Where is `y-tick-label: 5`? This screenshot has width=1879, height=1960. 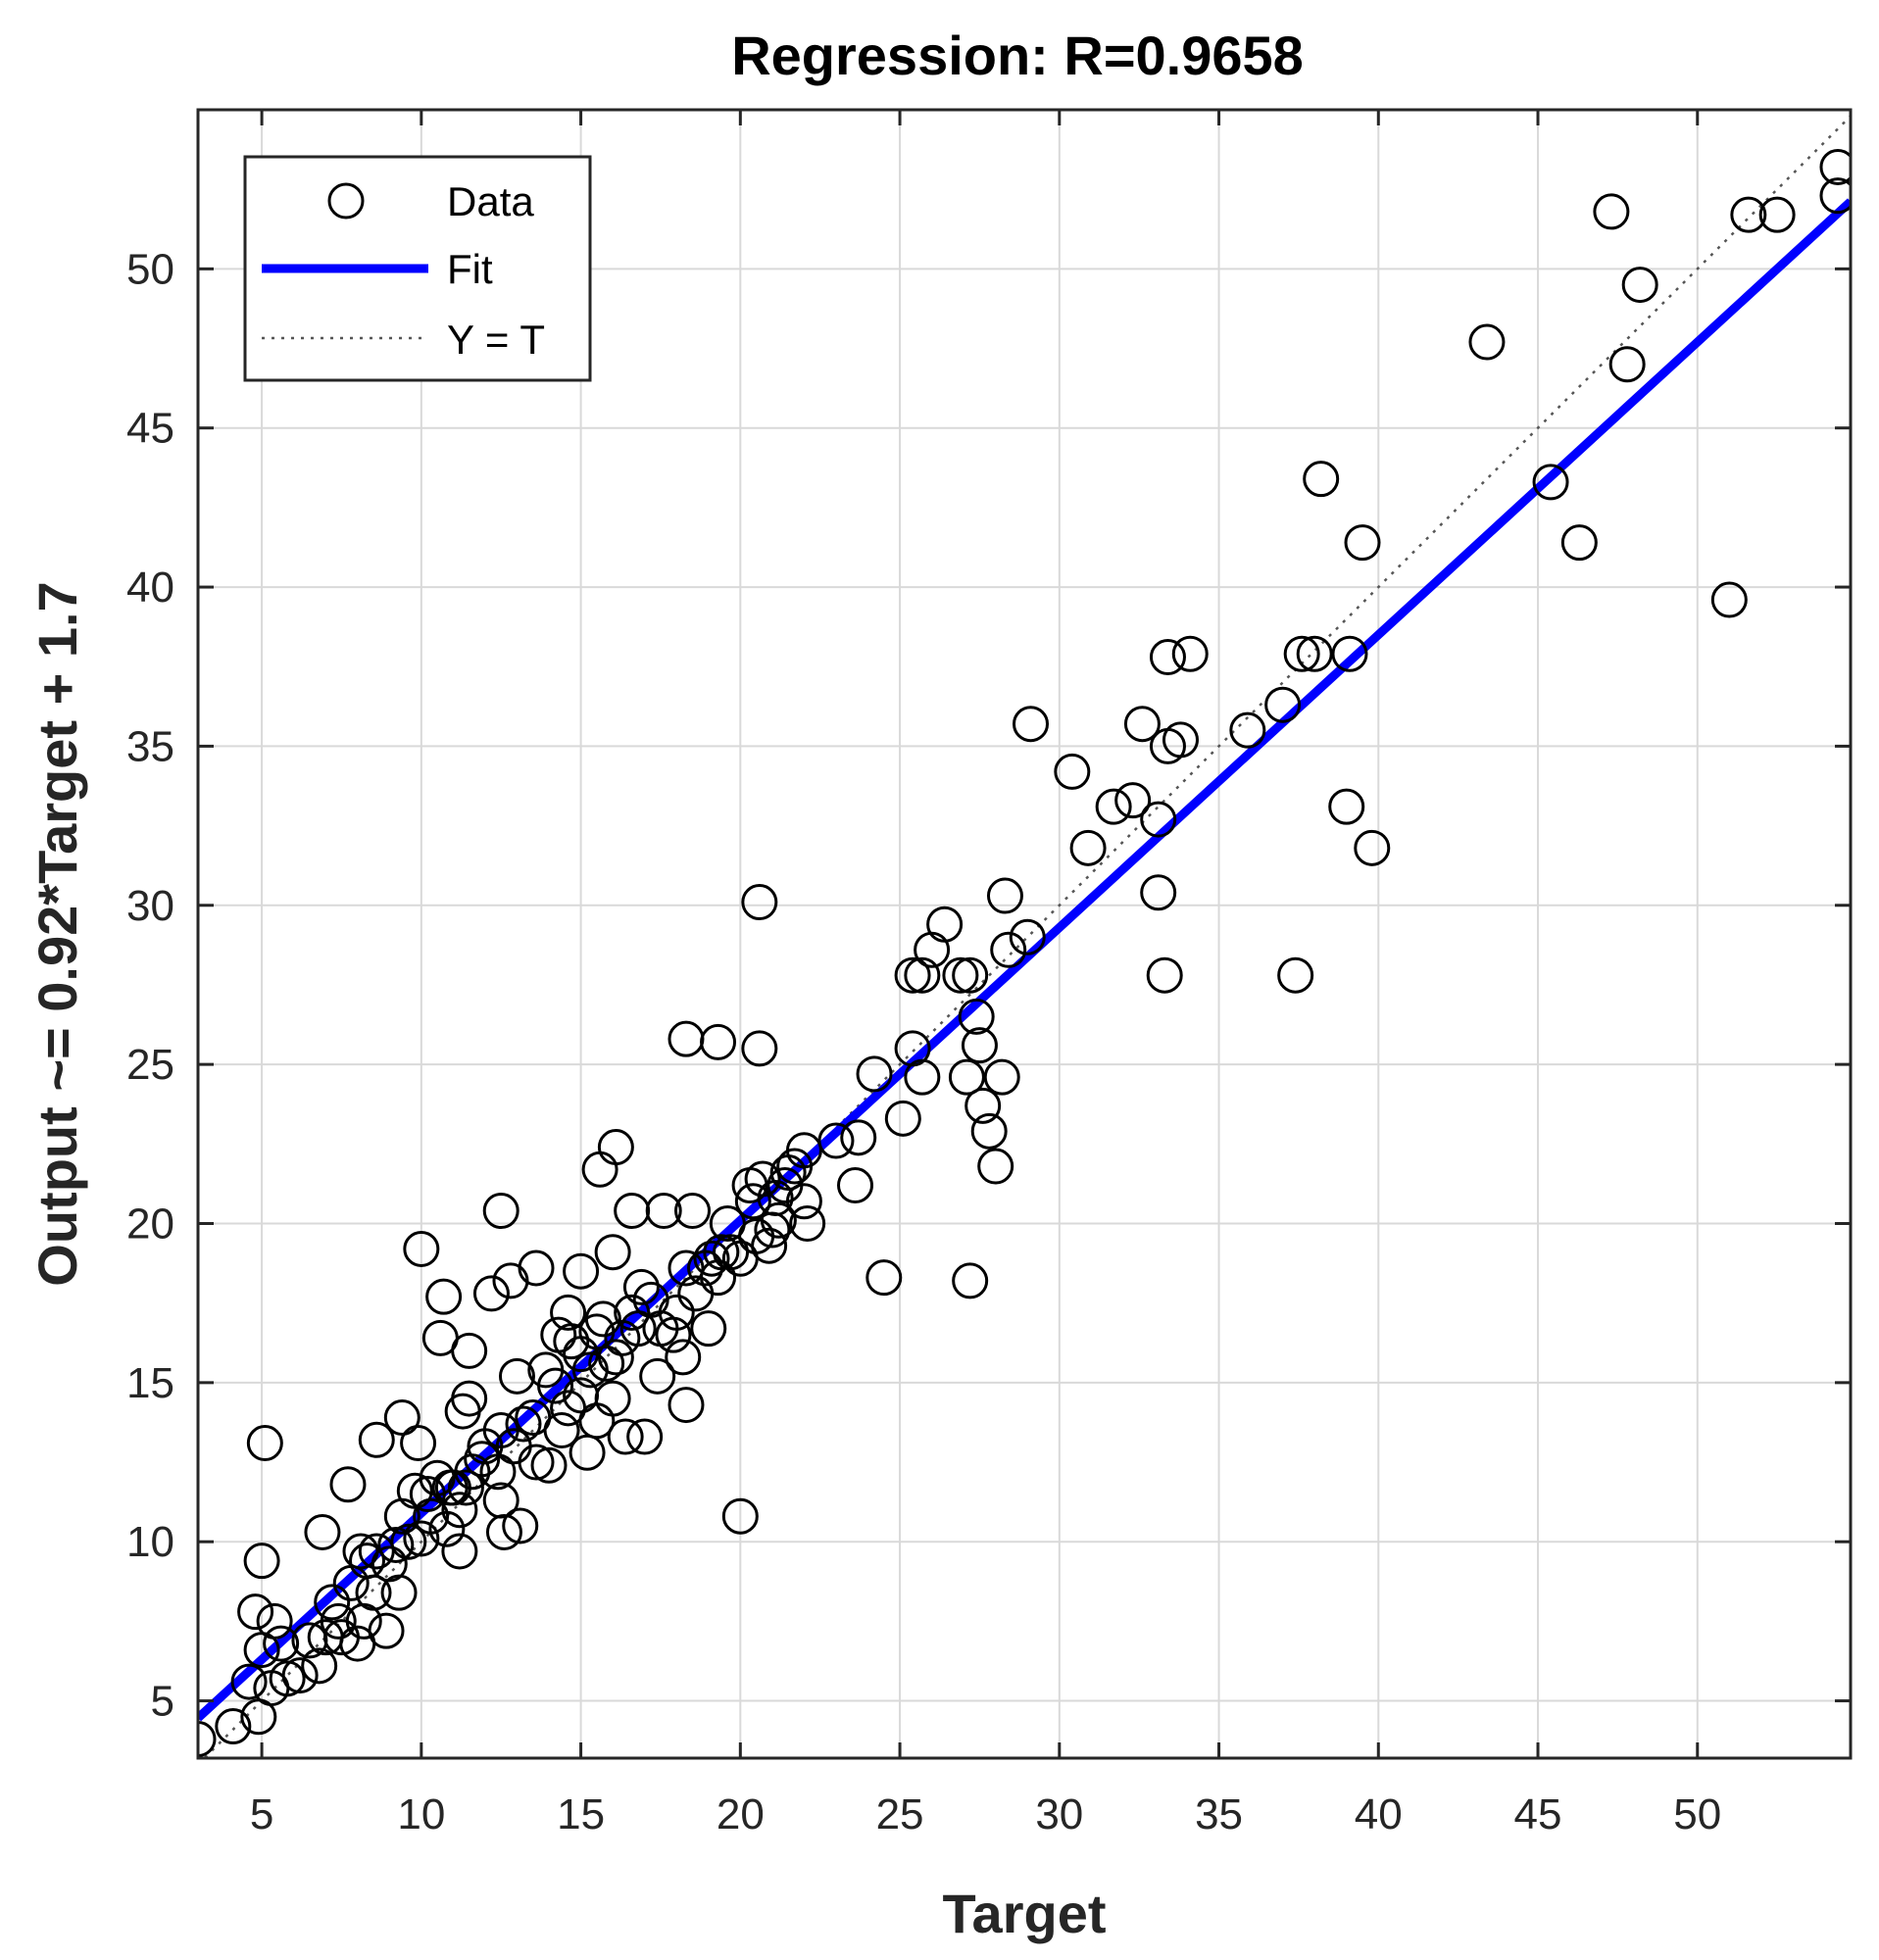
y-tick-label: 5 is located at coordinates (162, 1702).